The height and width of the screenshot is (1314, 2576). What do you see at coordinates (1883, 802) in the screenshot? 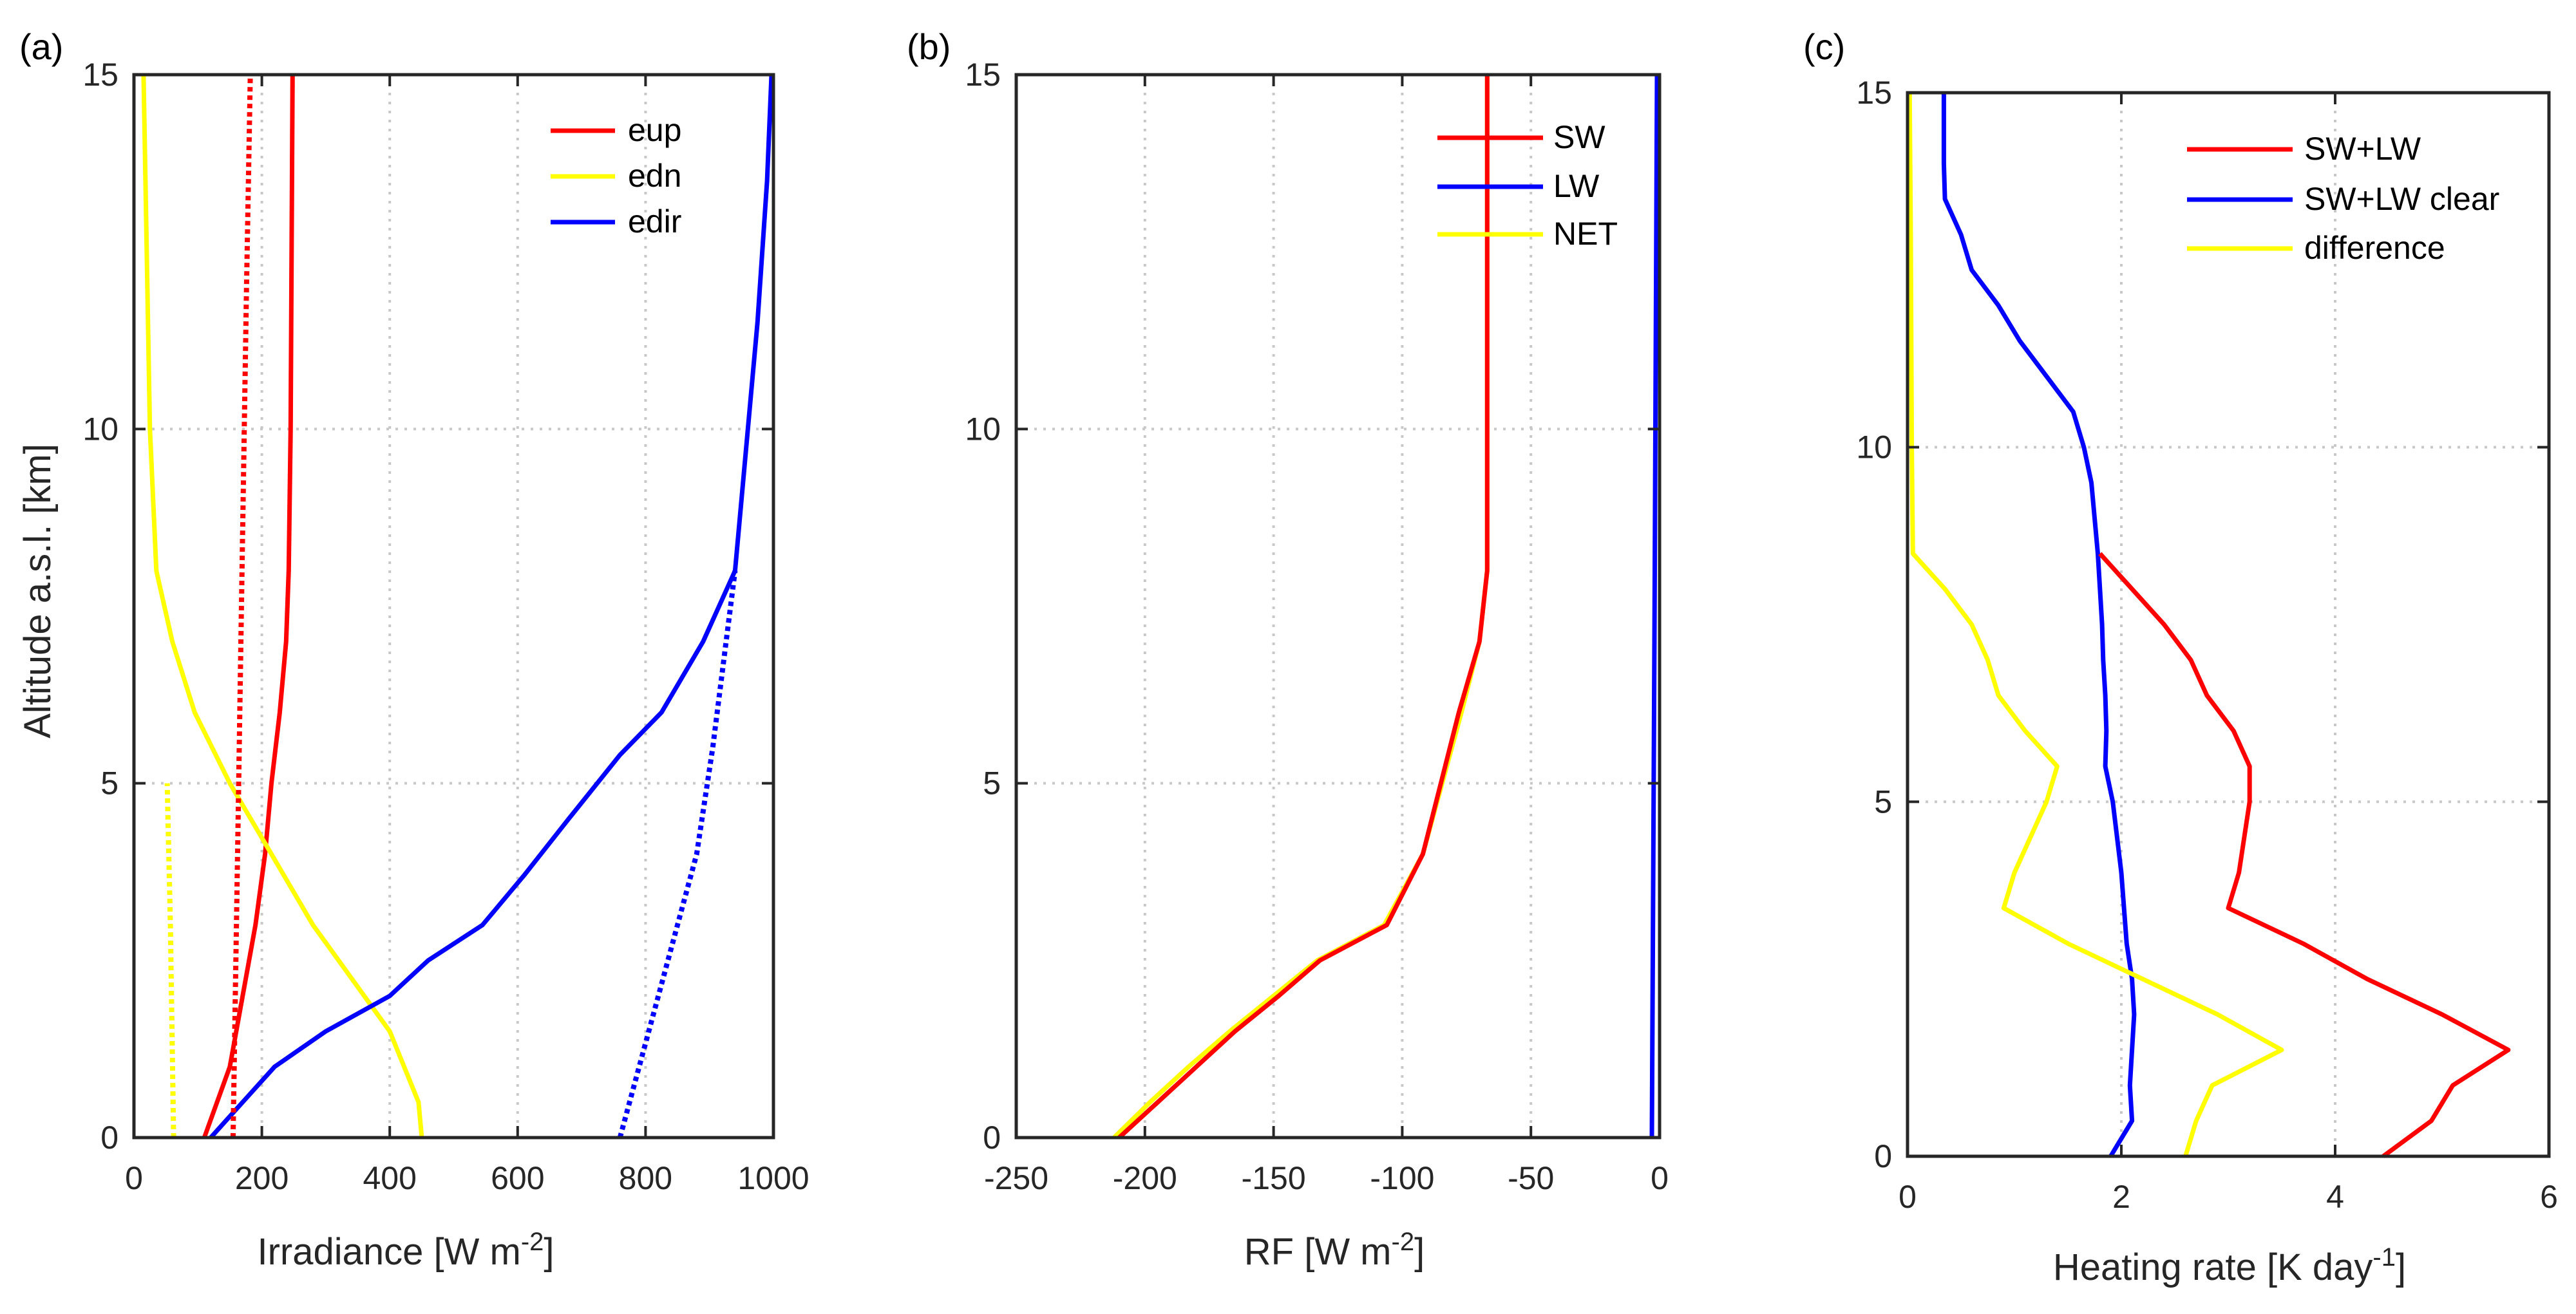
I see `panel-c-ytick-label: 5` at bounding box center [1883, 802].